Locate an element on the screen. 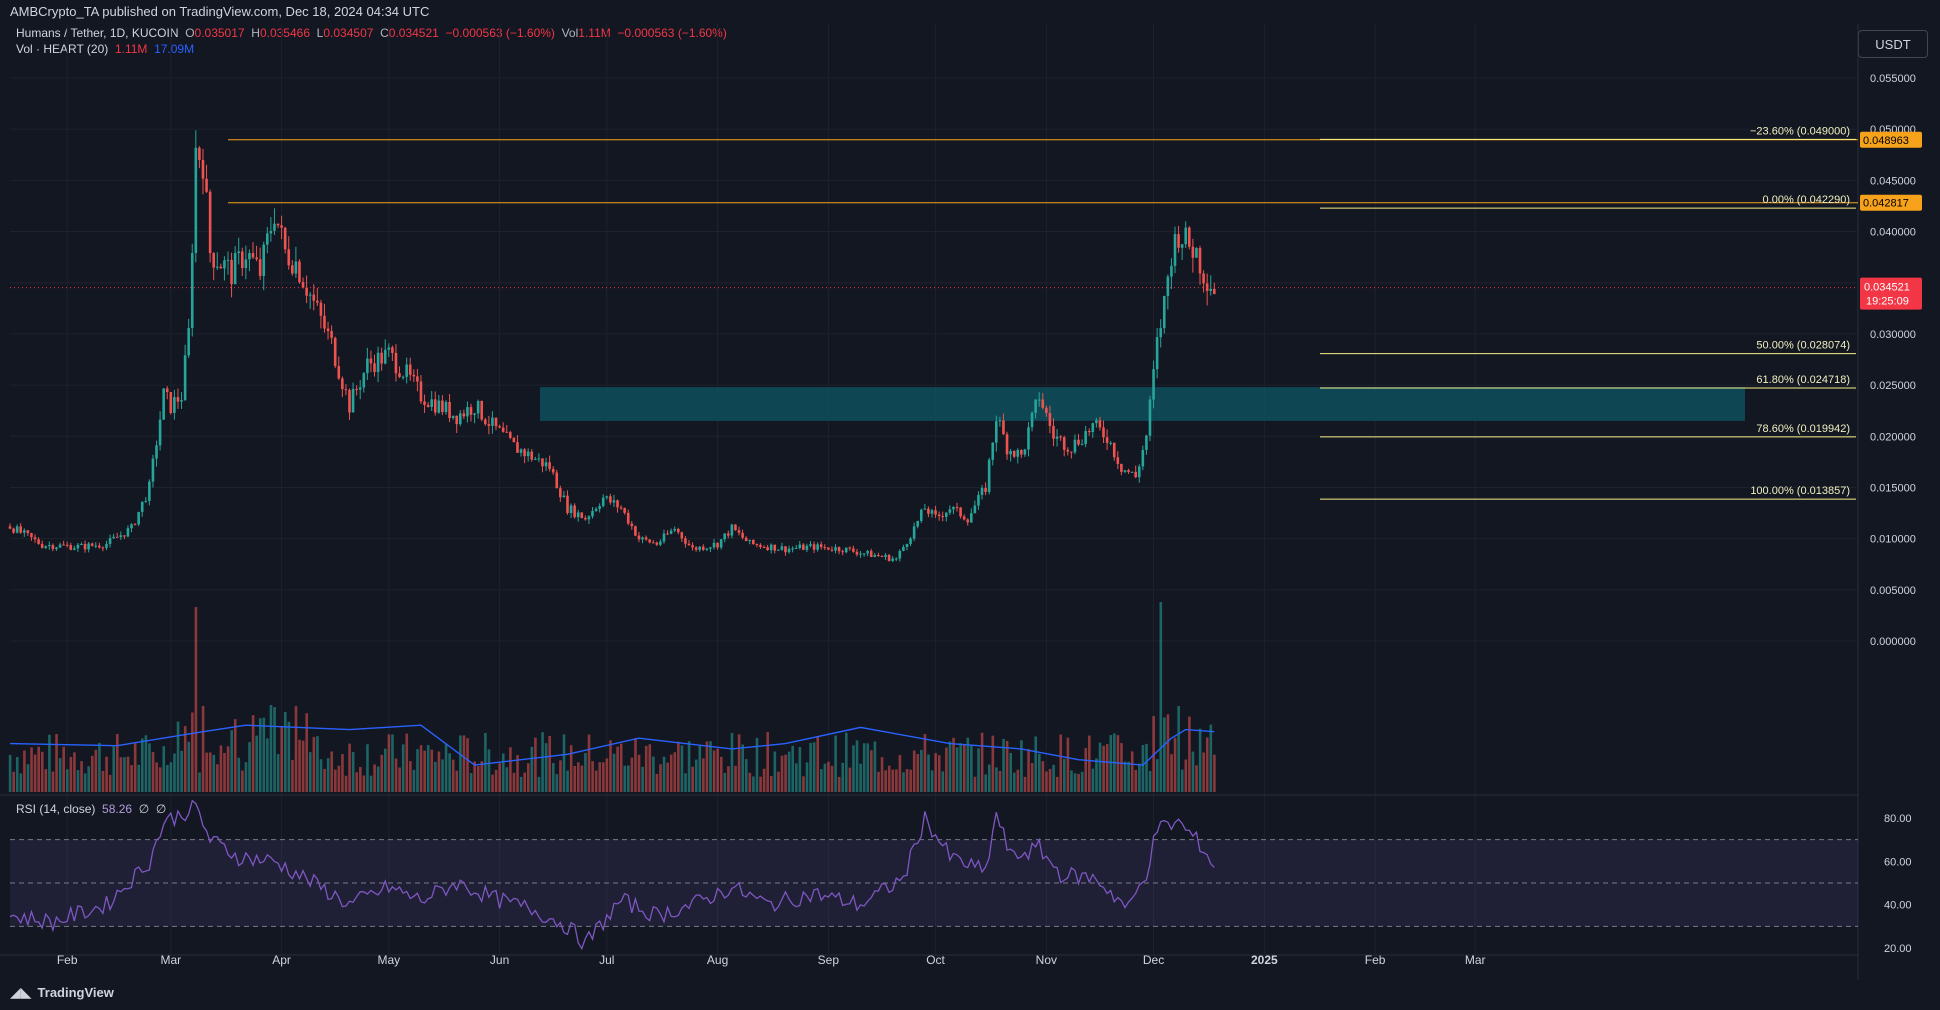 This screenshot has height=1010, width=1940. y-tick-label: 0.015000 is located at coordinates (1893, 488).